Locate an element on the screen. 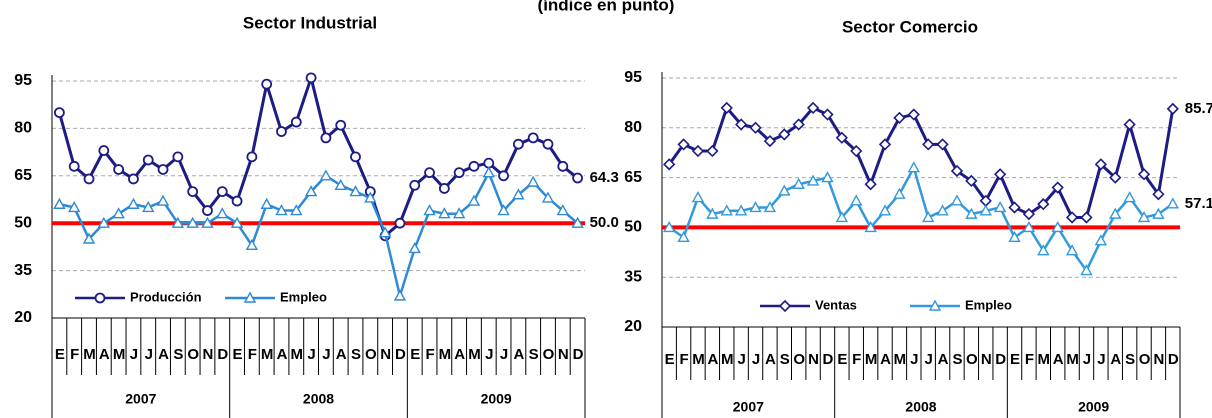 This screenshot has height=418, width=1212. x-tick-label: S is located at coordinates (1130, 359).